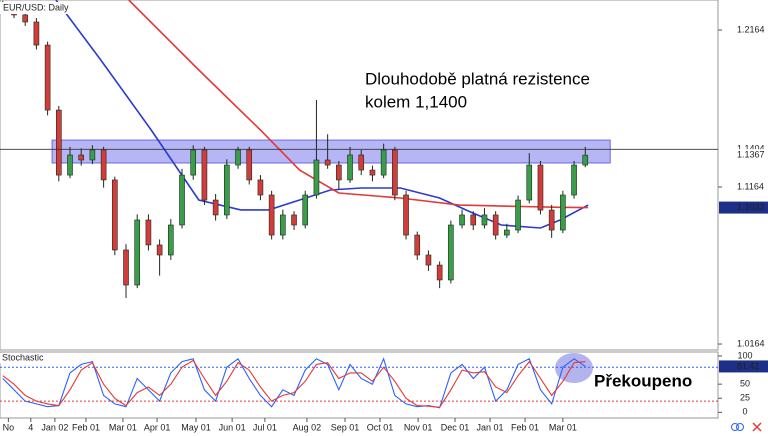 The image size is (768, 436). What do you see at coordinates (30, 427) in the screenshot?
I see `x-tick-label: 4` at bounding box center [30, 427].